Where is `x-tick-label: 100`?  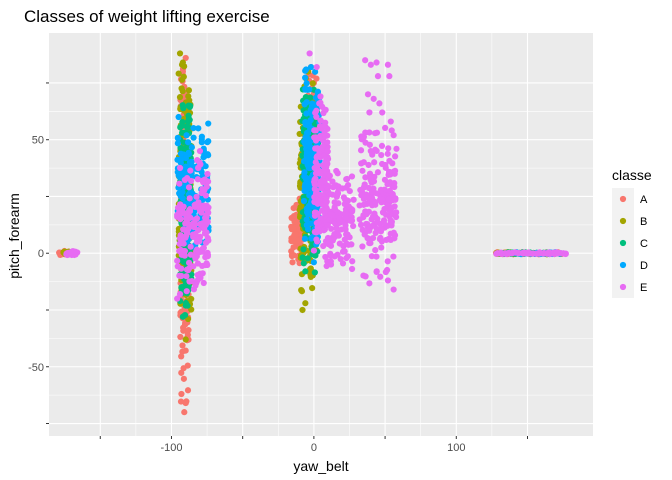
x-tick-label: 100 is located at coordinates (456, 448).